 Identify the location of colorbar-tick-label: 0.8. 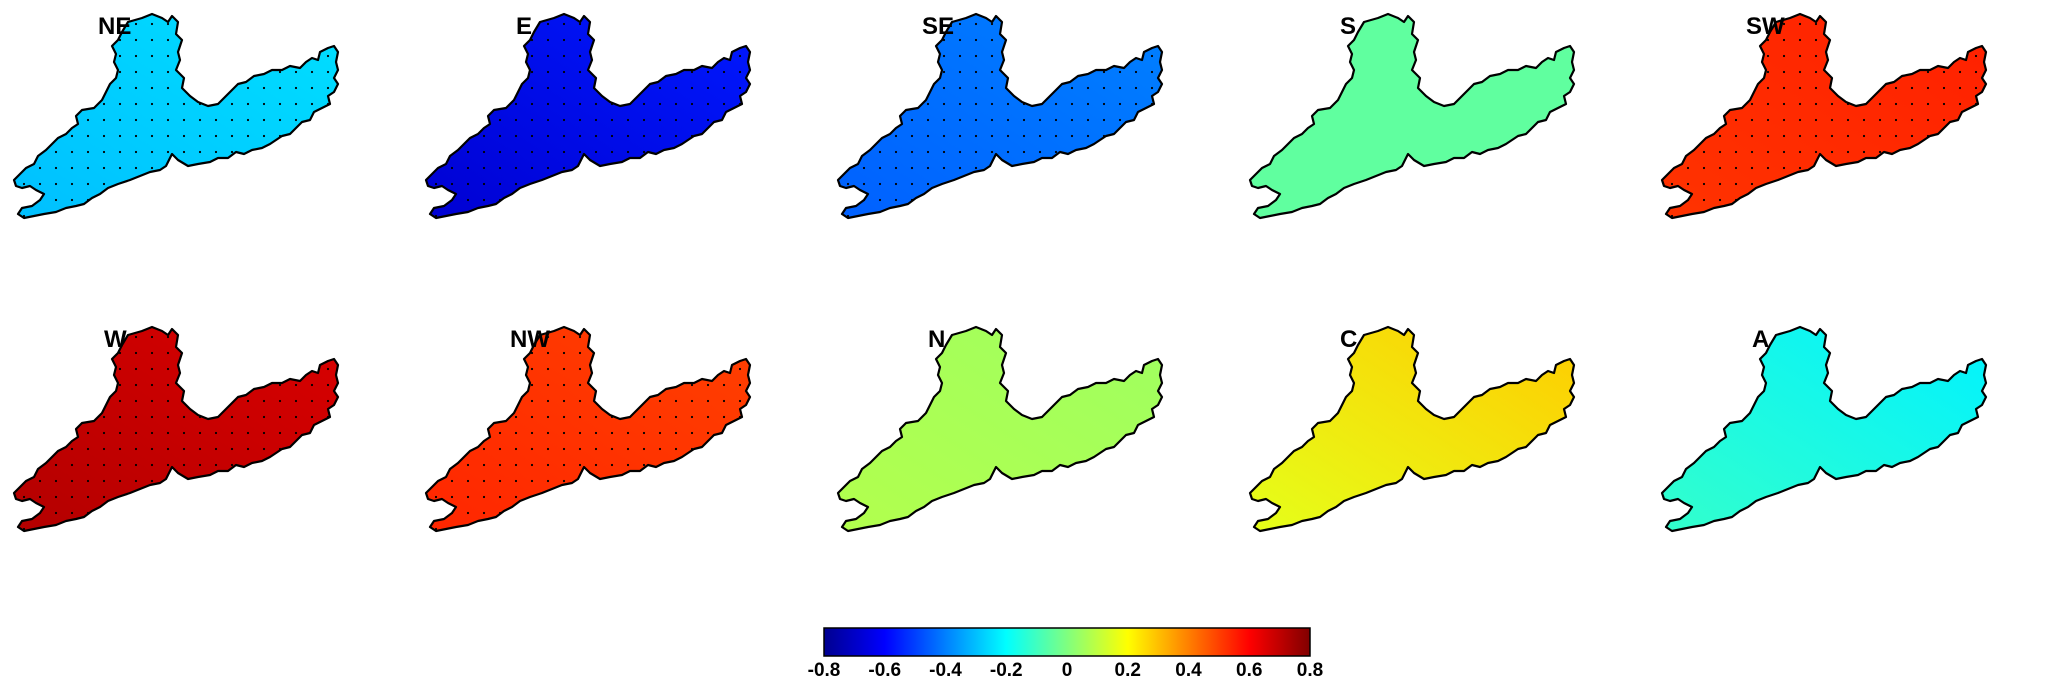
(1310, 670).